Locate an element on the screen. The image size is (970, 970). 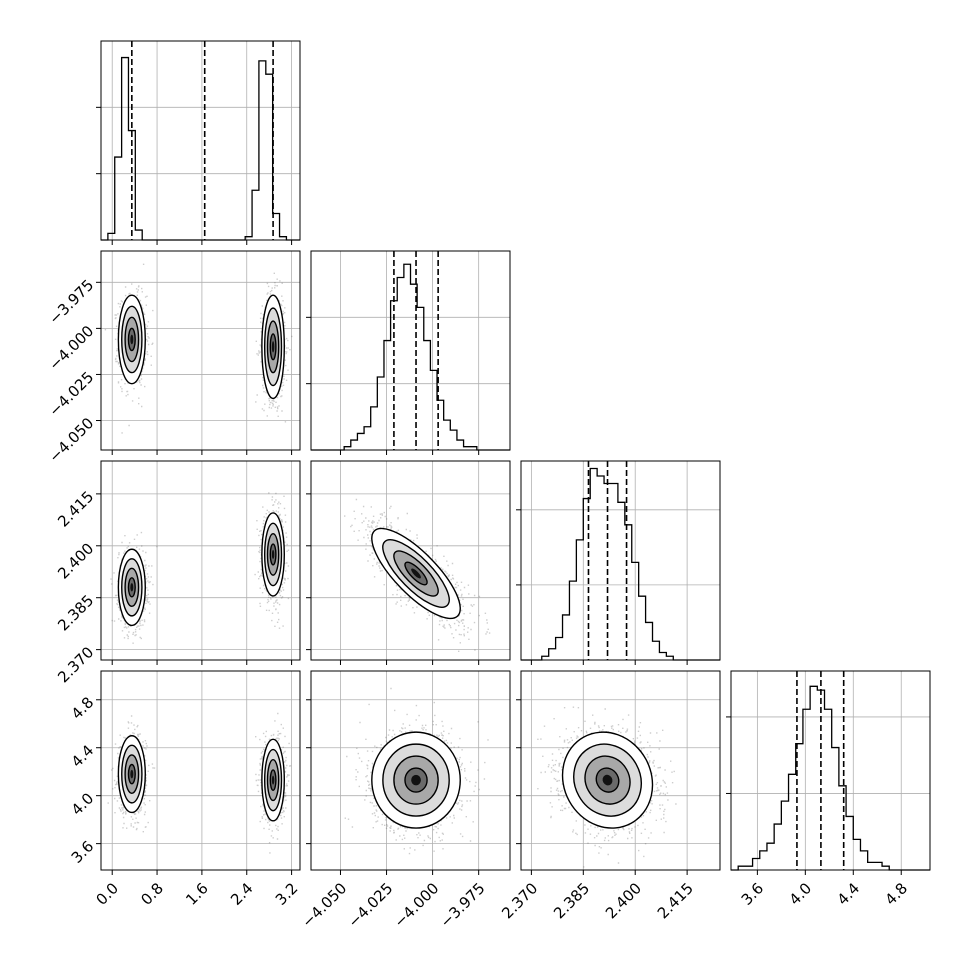
x-tick-label: 1.6 is located at coordinates (197, 894).